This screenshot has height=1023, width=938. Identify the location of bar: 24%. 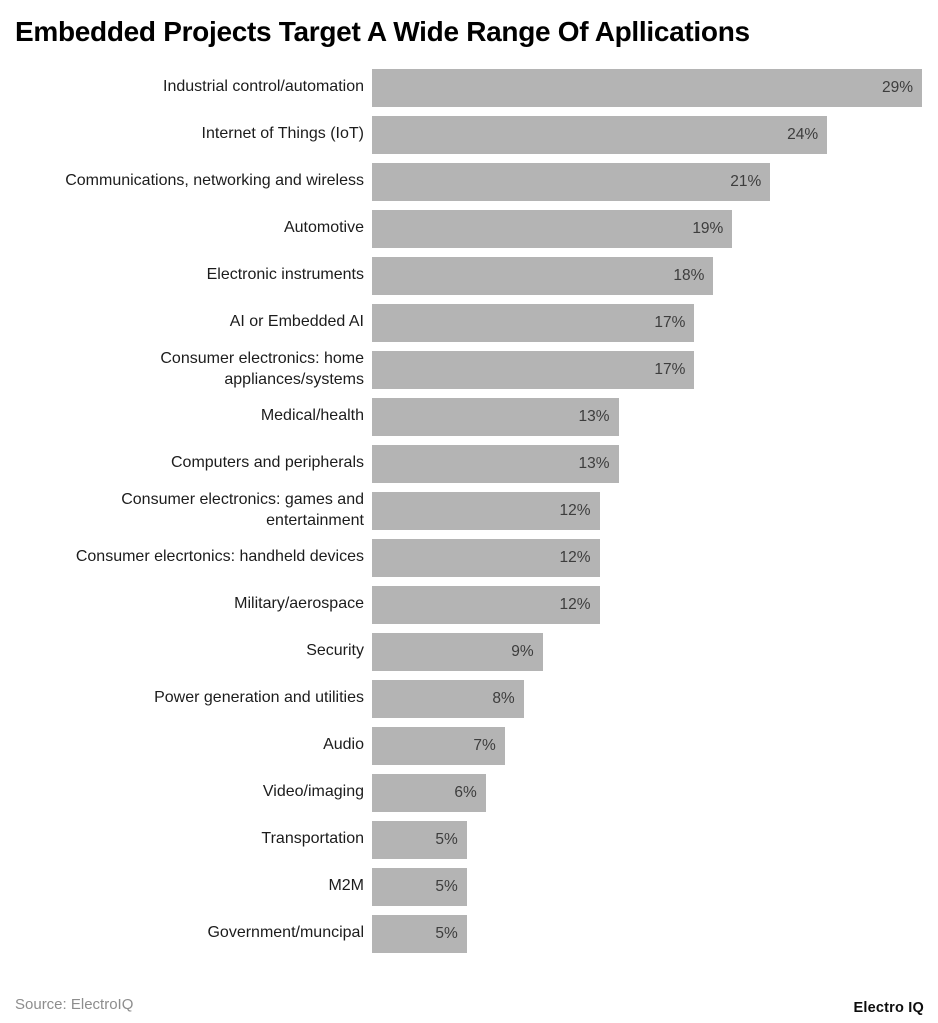
(600, 134).